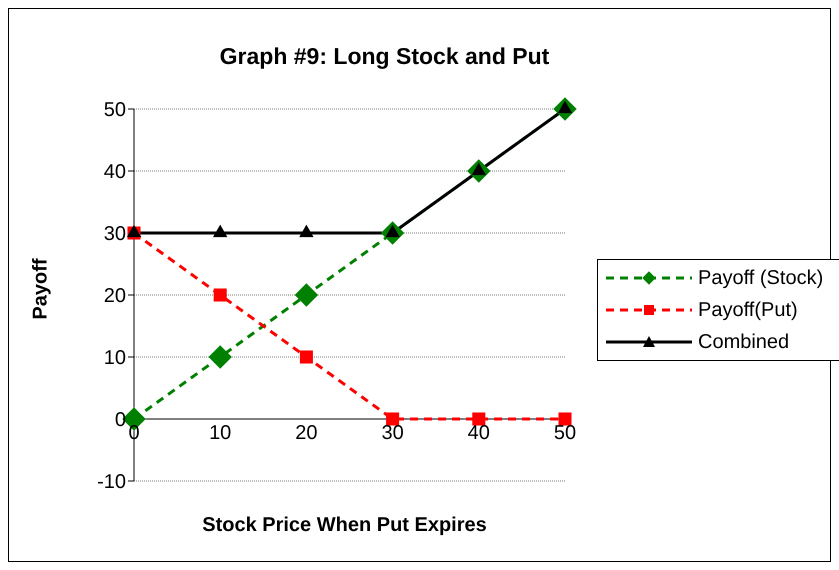 This screenshot has height=570, width=839. What do you see at coordinates (111, 482) in the screenshot?
I see `y-tick-label: -10` at bounding box center [111, 482].